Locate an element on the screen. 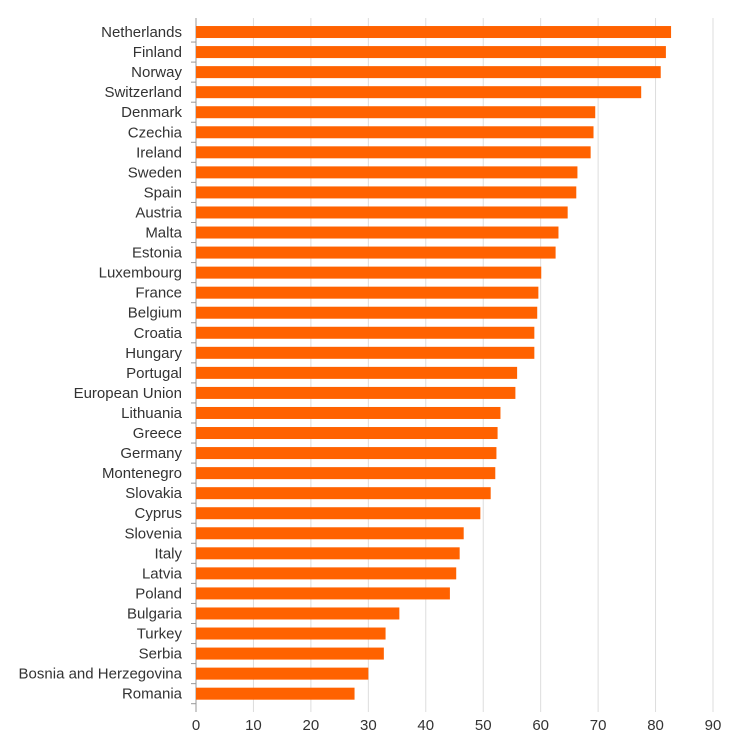  category-label: Romania is located at coordinates (152, 694).